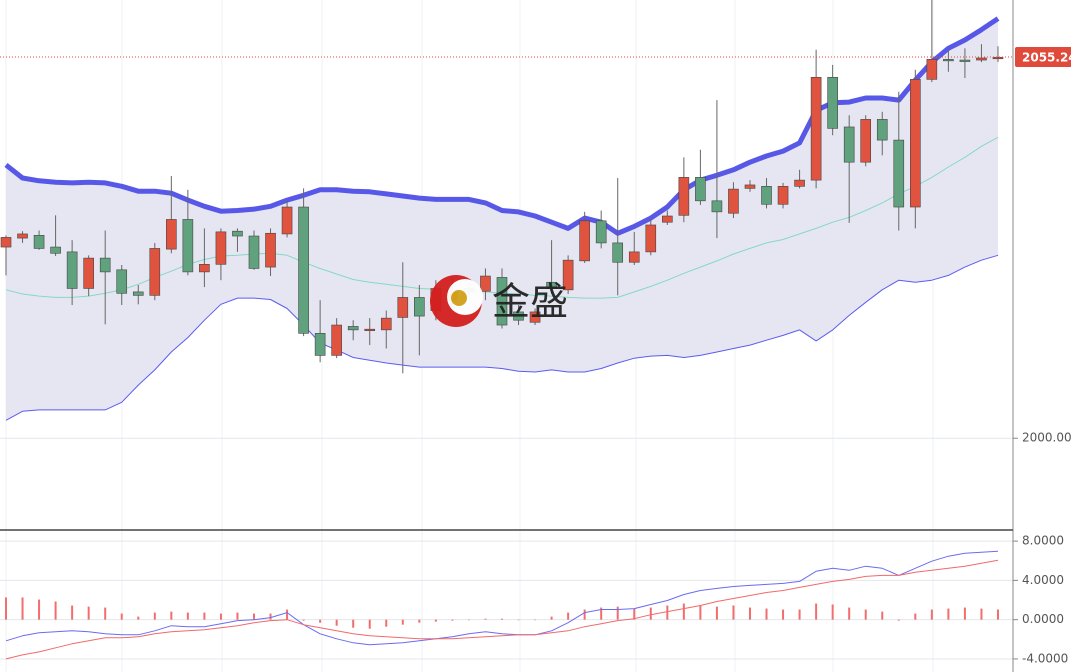  What do you see at coordinates (1046, 58) in the screenshot?
I see `last-price-label: 2055.24` at bounding box center [1046, 58].